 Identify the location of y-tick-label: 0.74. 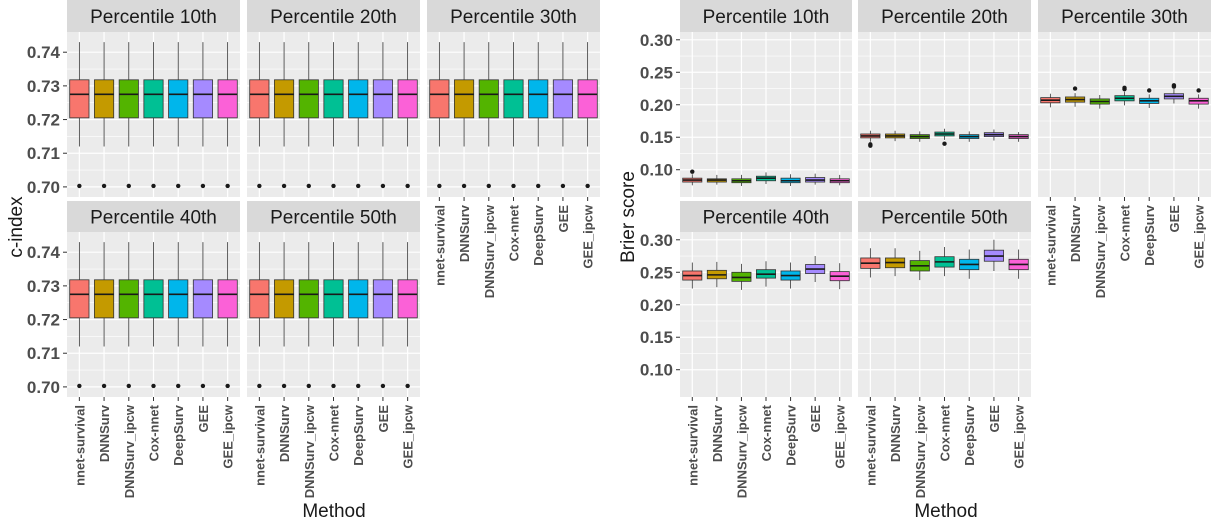
(44, 52).